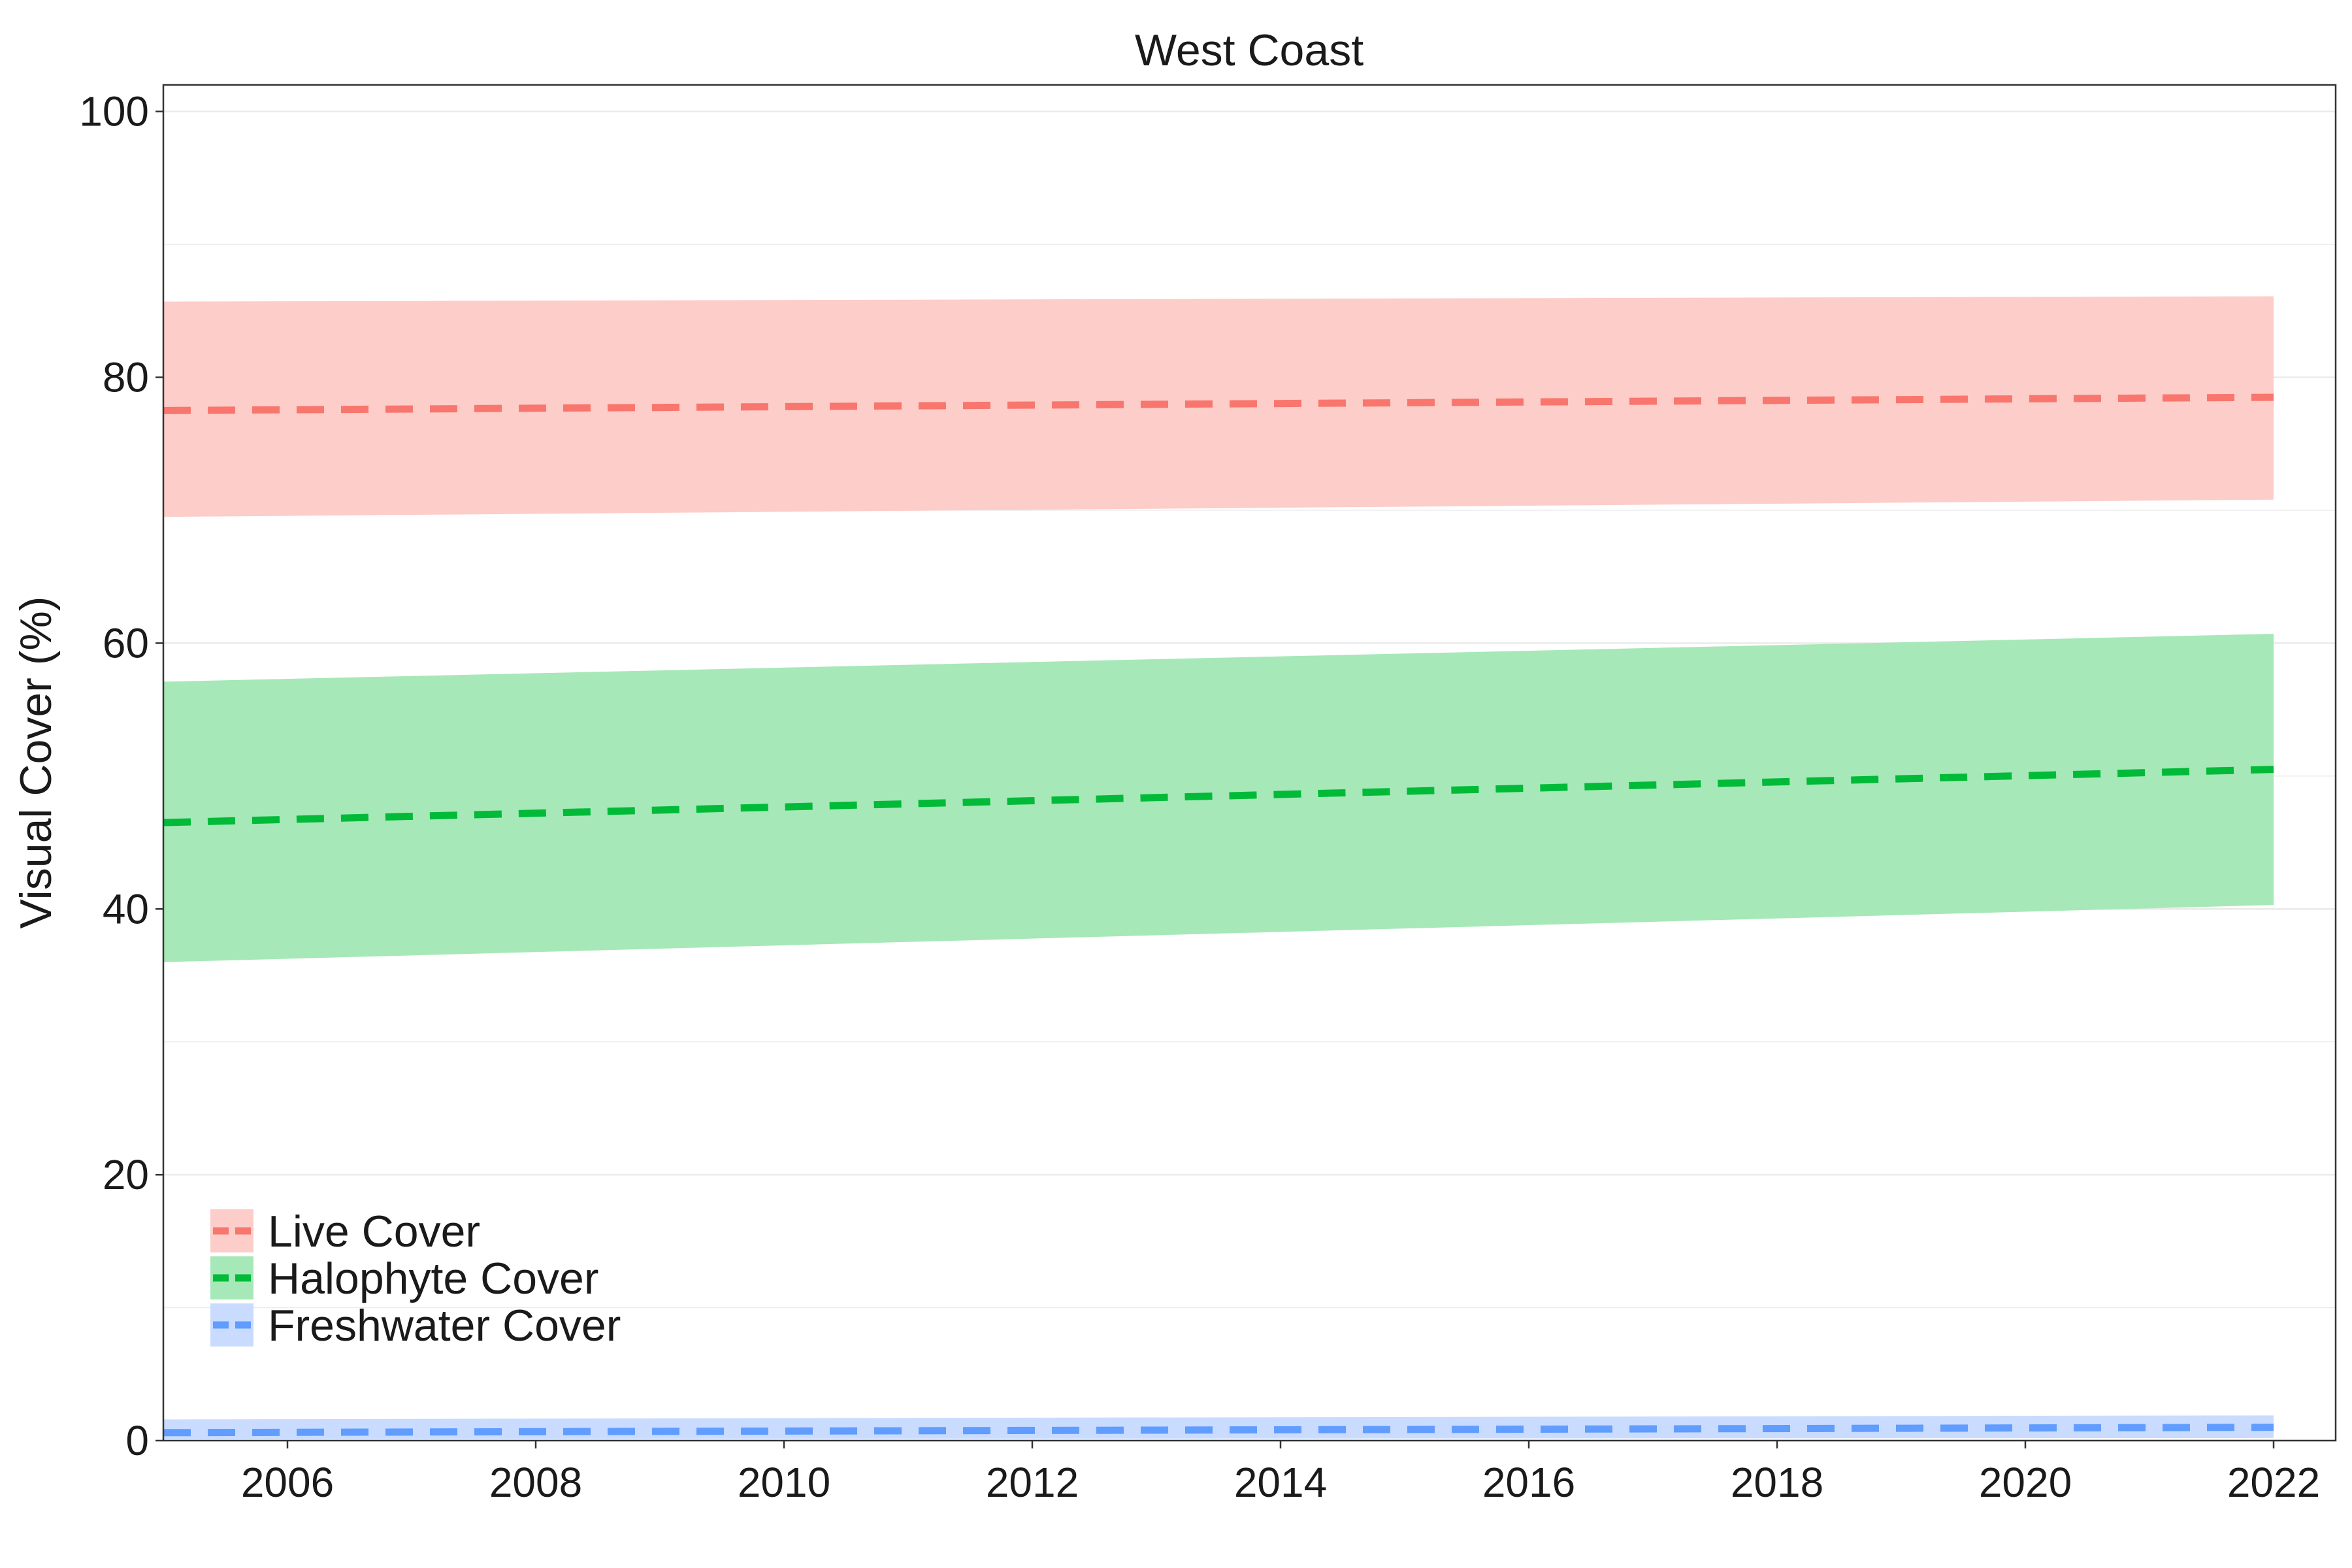 The height and width of the screenshot is (1568, 2352). Describe the element at coordinates (444, 1325) in the screenshot. I see `legend-label: Freshwater Cover` at that location.